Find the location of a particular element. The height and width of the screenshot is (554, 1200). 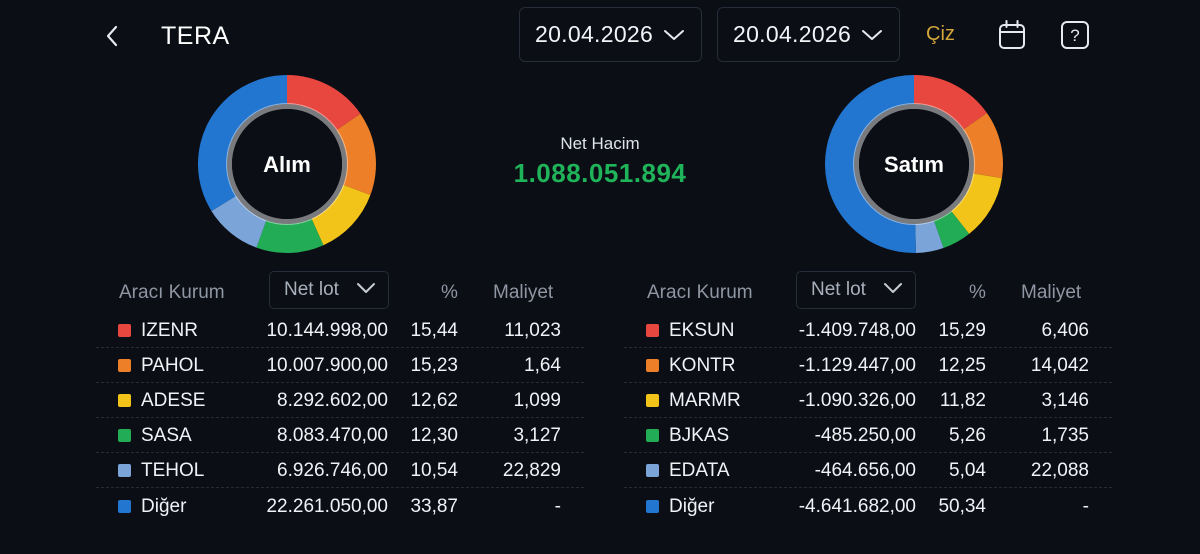

percent: 11,82 is located at coordinates (962, 400).